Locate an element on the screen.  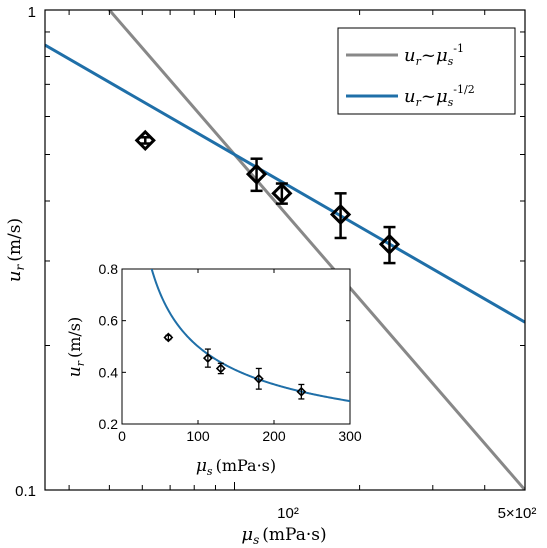
legend: ur~μs-1 ur~μs-1/2 is located at coordinates (426, 71).